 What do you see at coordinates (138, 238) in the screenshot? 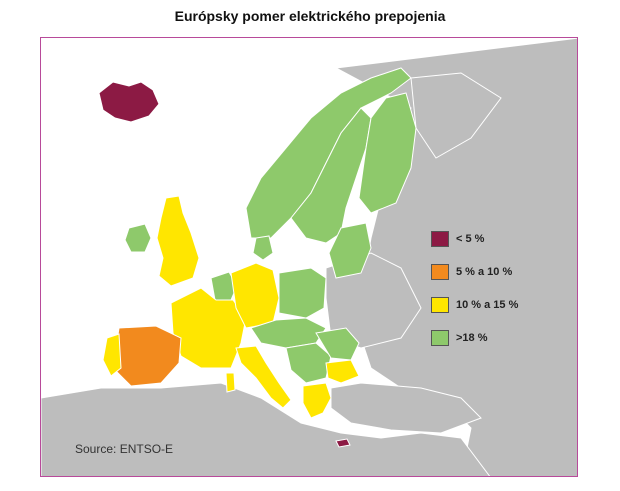
I see `ireland` at bounding box center [138, 238].